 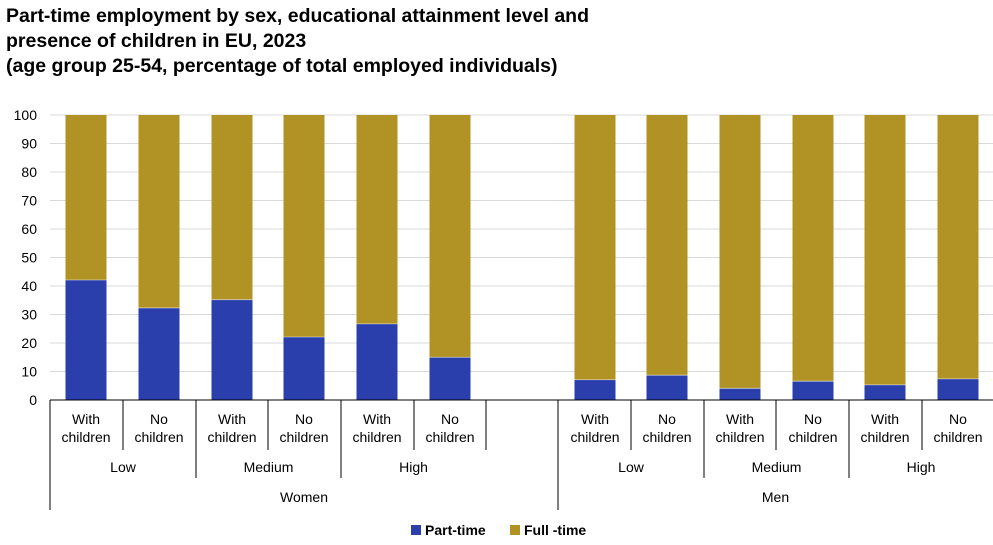 What do you see at coordinates (29, 258) in the screenshot?
I see `y-tick-label: 50` at bounding box center [29, 258].